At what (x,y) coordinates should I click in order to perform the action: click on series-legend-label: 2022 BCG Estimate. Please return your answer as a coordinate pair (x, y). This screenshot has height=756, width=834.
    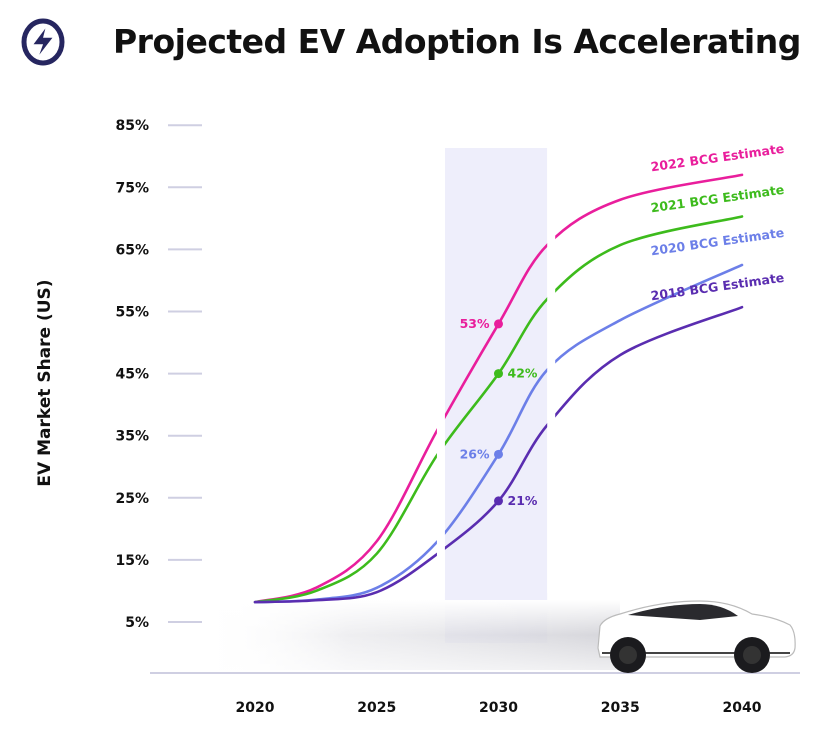
    Looking at the image, I should click on (717, 158).